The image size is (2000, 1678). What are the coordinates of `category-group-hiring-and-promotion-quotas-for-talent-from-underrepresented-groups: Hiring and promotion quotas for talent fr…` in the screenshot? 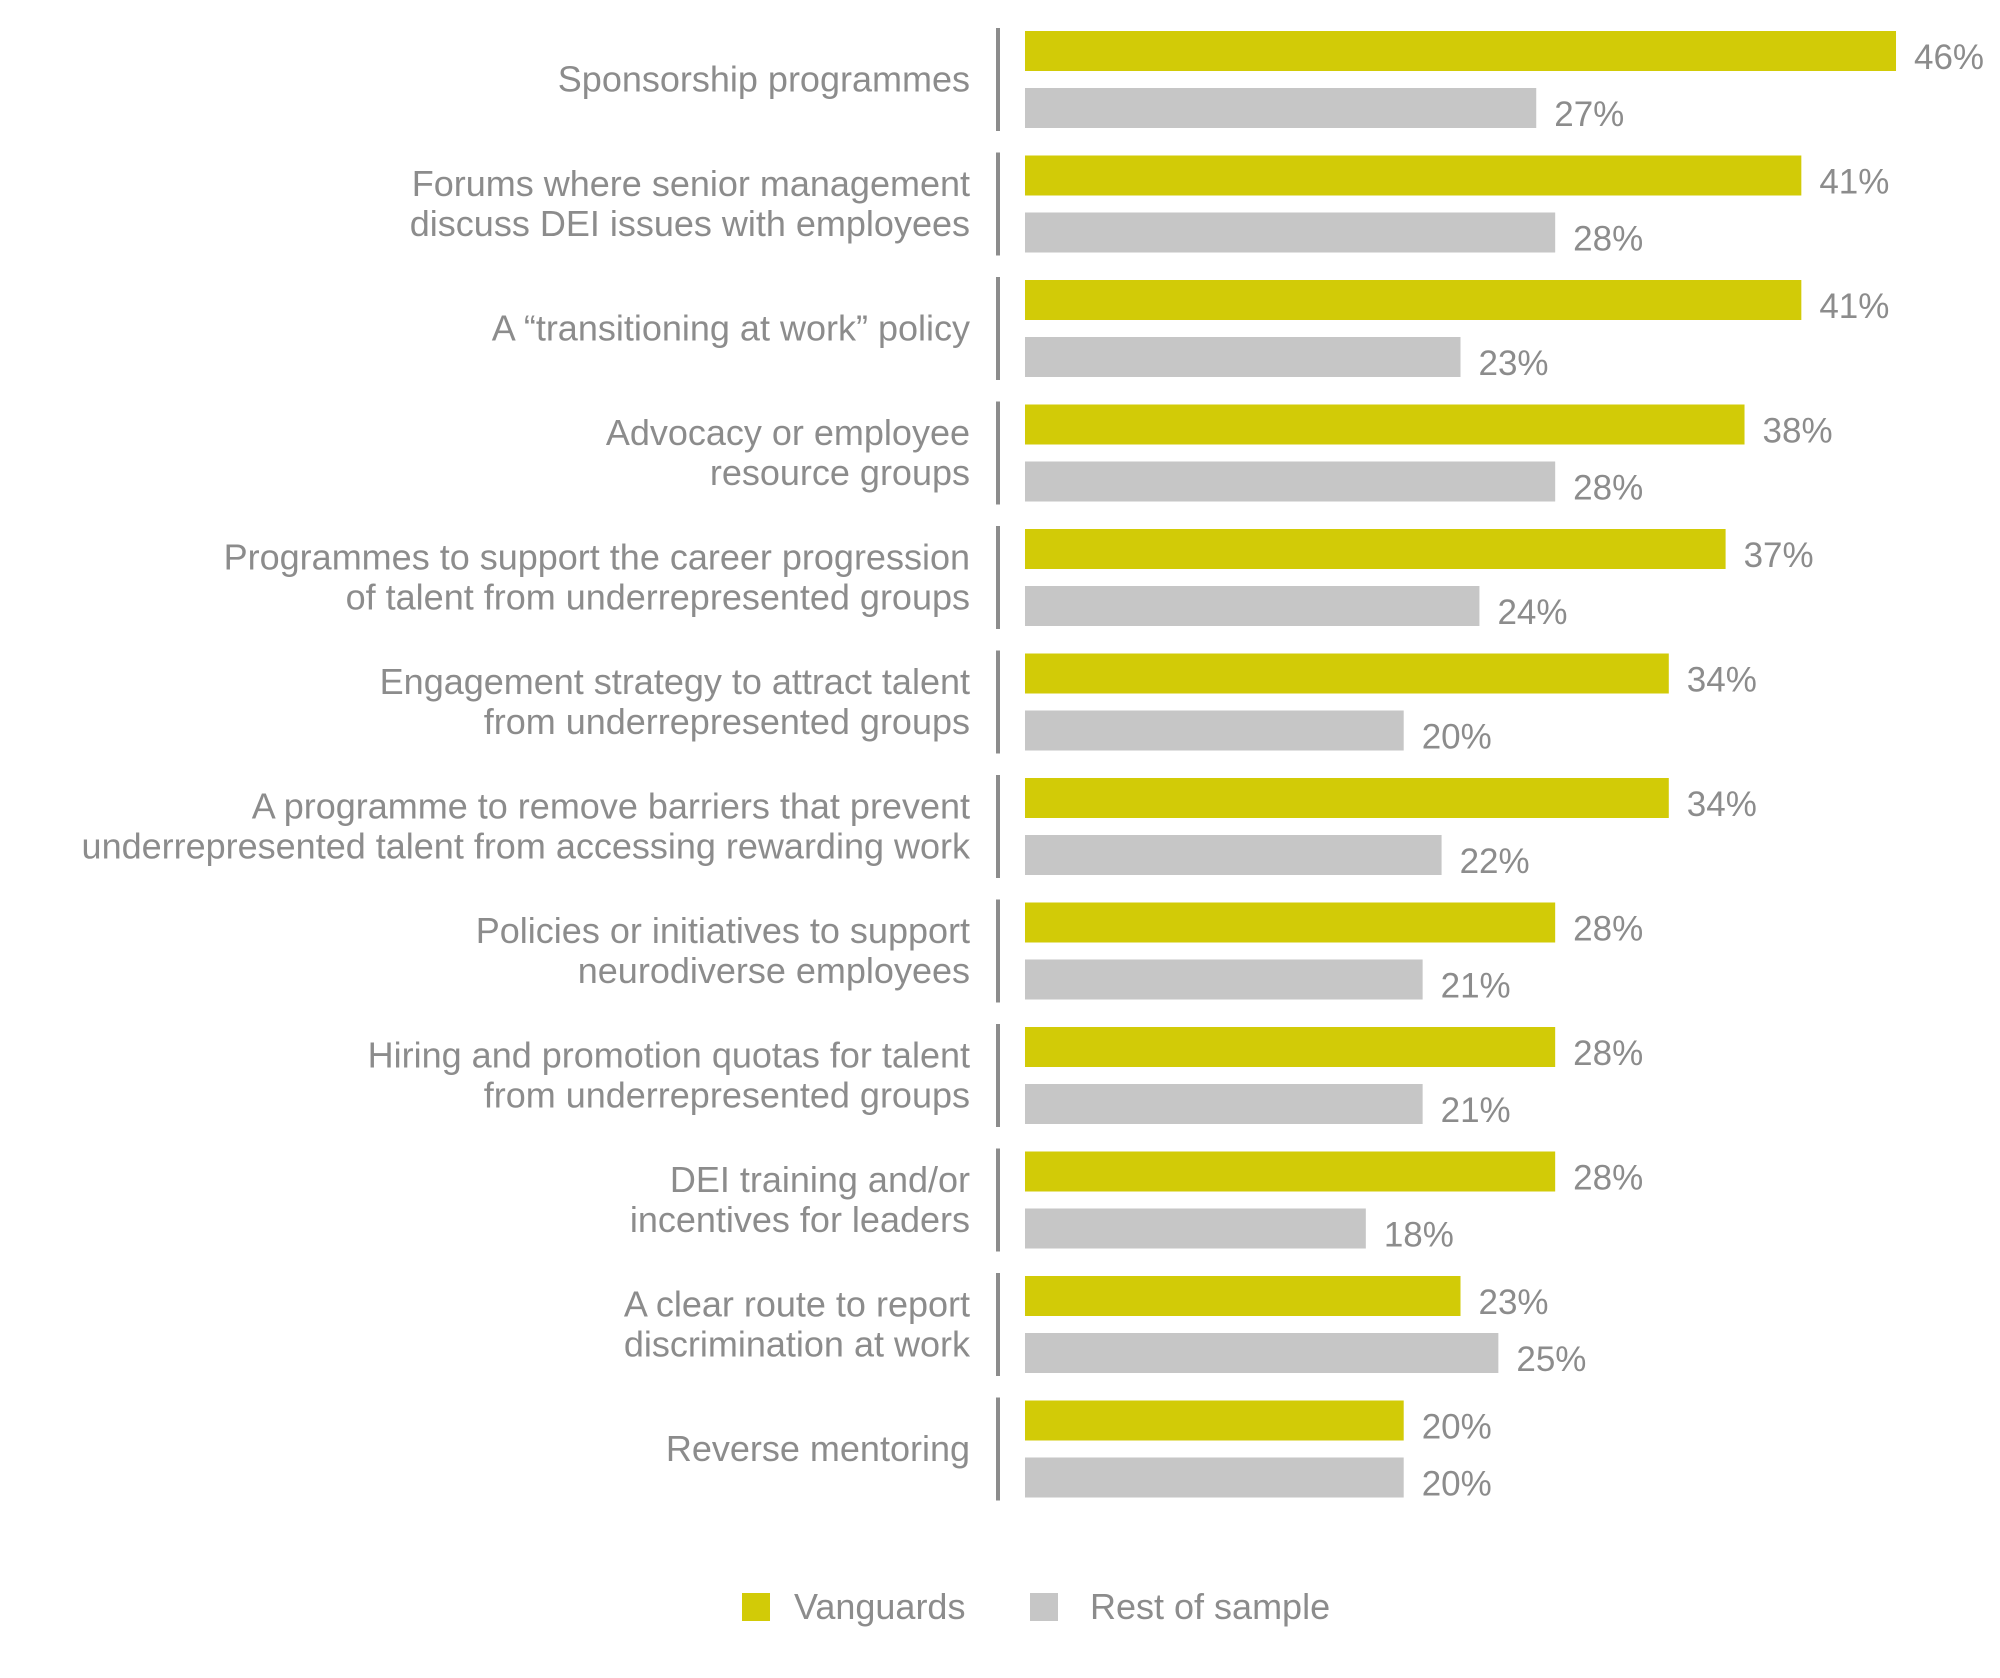 It's located at (1005, 1077).